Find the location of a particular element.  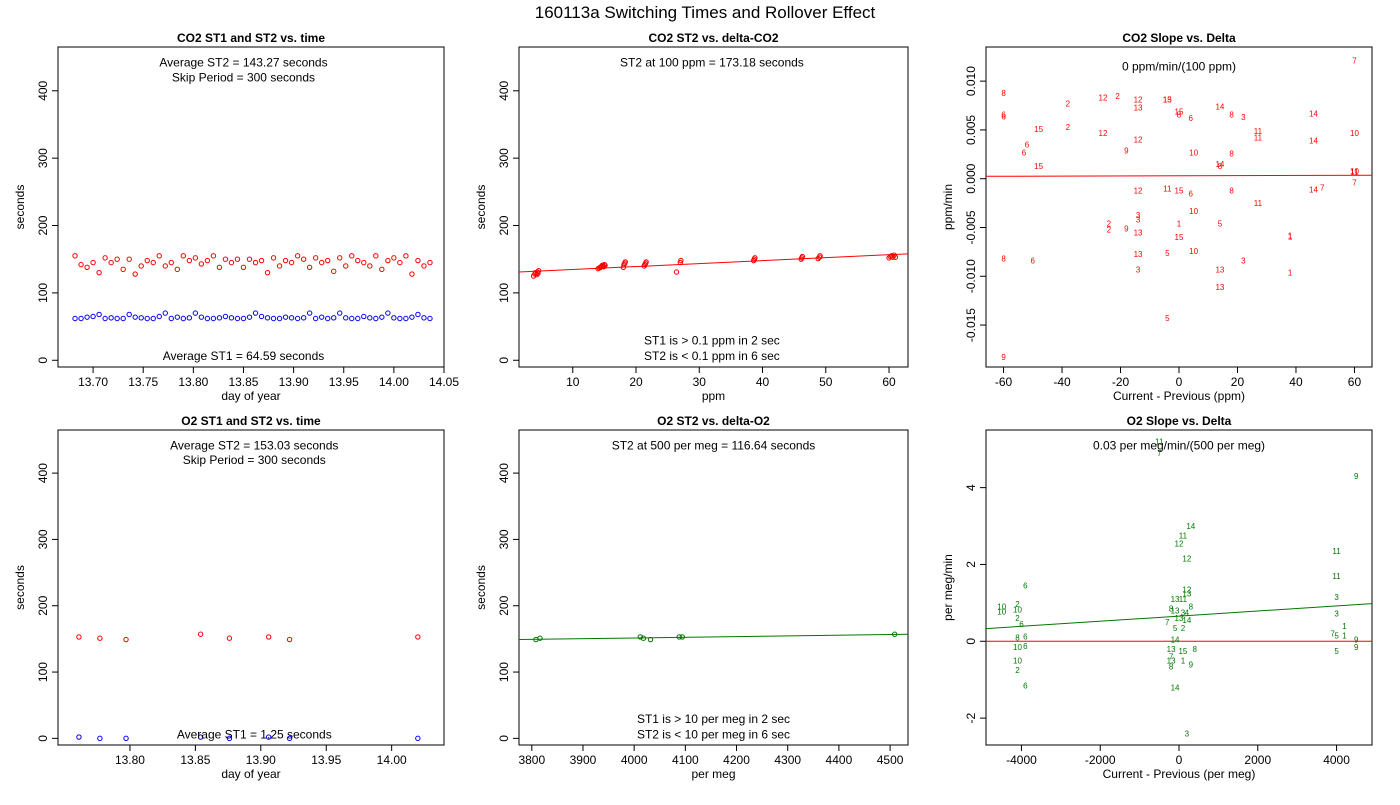

point-label: 6 is located at coordinates (1027, 145).